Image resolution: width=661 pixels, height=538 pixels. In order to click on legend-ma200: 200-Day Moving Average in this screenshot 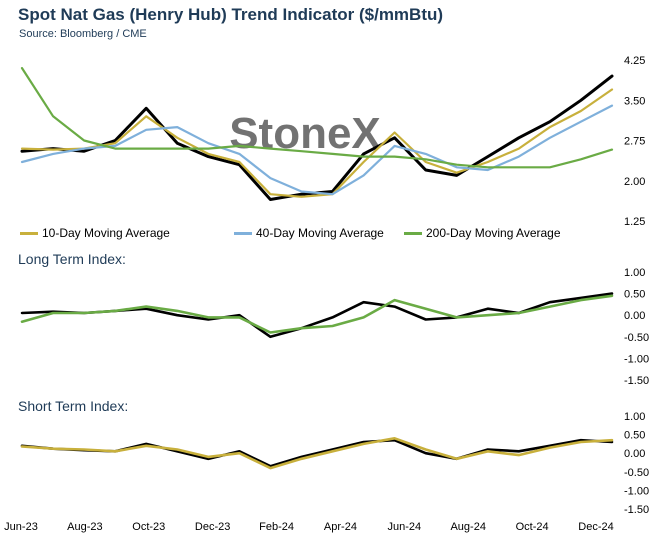, I will do `click(482, 233)`.